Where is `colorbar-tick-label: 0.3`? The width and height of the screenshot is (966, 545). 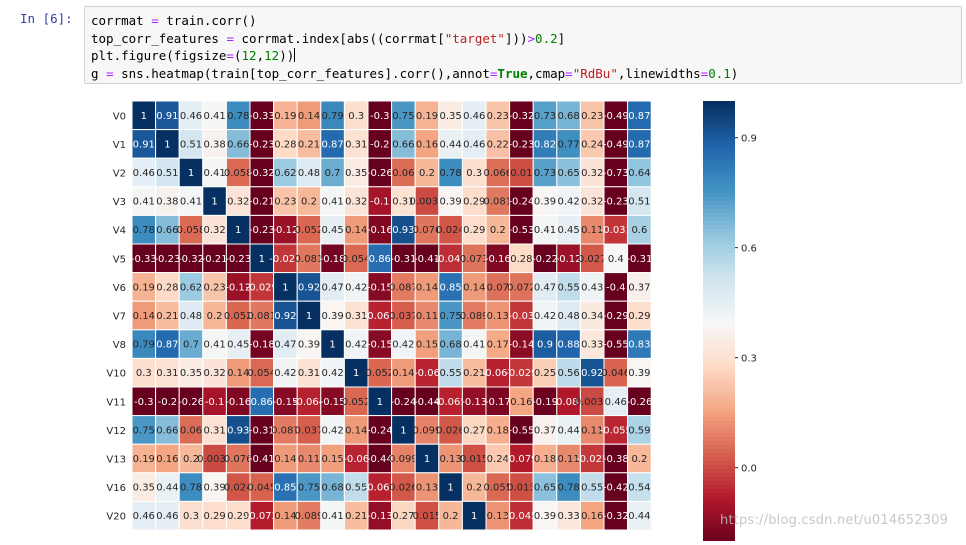
colorbar-tick-label: 0.3 is located at coordinates (749, 359).